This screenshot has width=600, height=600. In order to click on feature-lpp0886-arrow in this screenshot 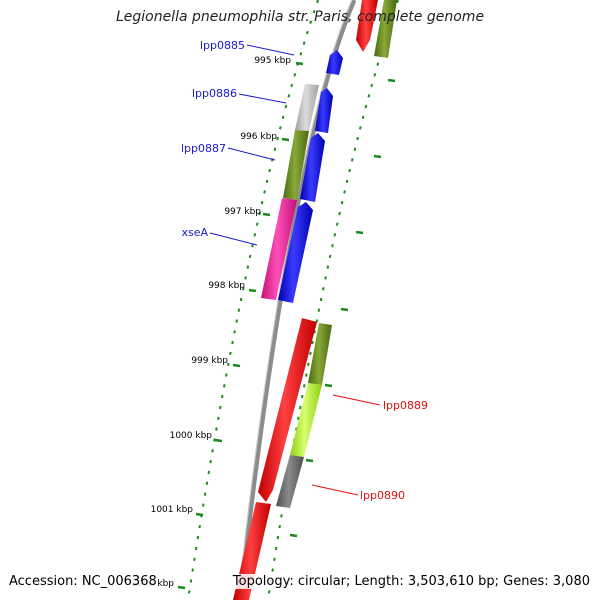, I will do `click(324, 110)`.